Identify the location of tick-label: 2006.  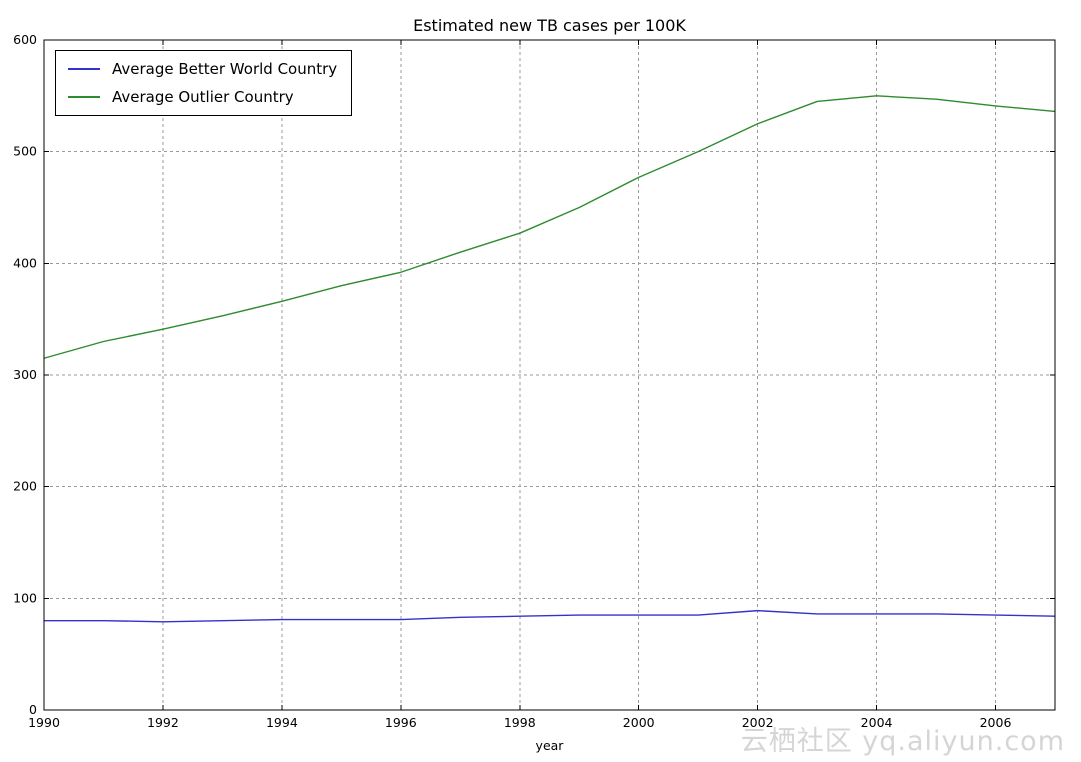
(996, 722).